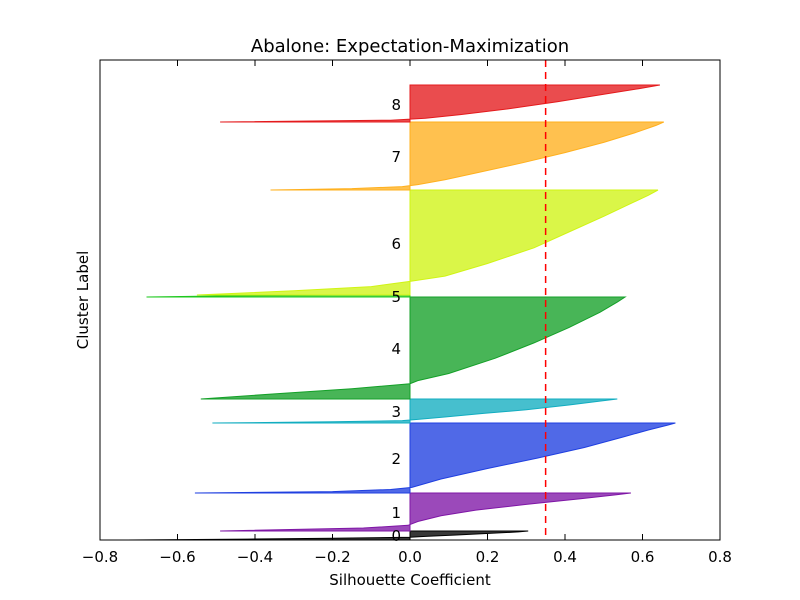 Image resolution: width=800 pixels, height=600 pixels. Describe the element at coordinates (255, 557) in the screenshot. I see `x-tick-label: −0.4` at that location.